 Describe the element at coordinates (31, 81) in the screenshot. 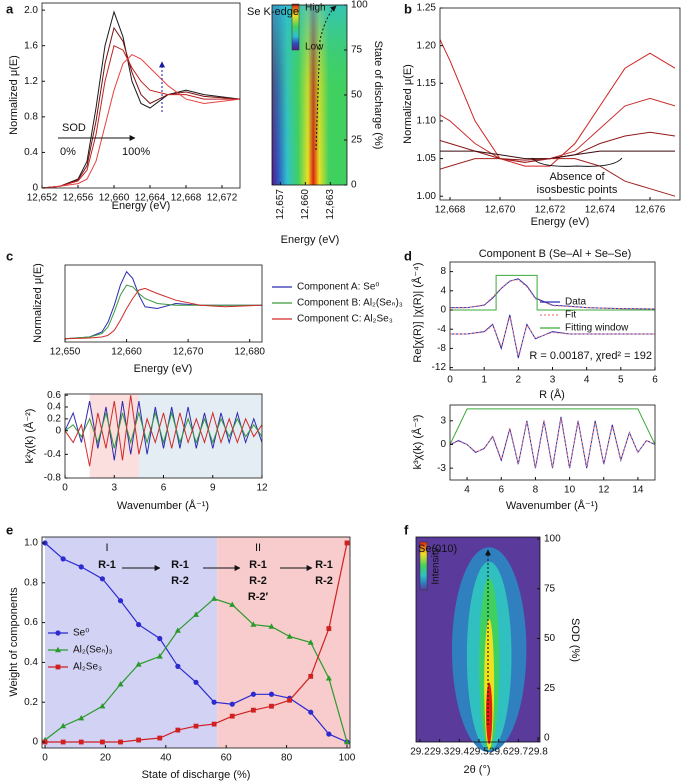

I see `y-tick-label: 1.2` at that location.